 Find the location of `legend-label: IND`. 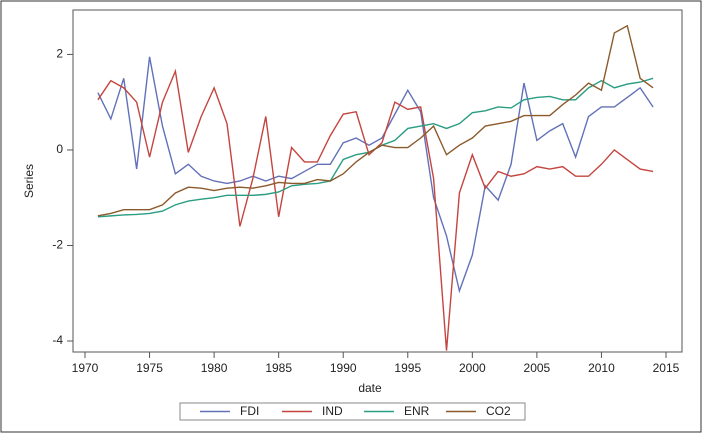

legend-label: IND is located at coordinates (332, 411).